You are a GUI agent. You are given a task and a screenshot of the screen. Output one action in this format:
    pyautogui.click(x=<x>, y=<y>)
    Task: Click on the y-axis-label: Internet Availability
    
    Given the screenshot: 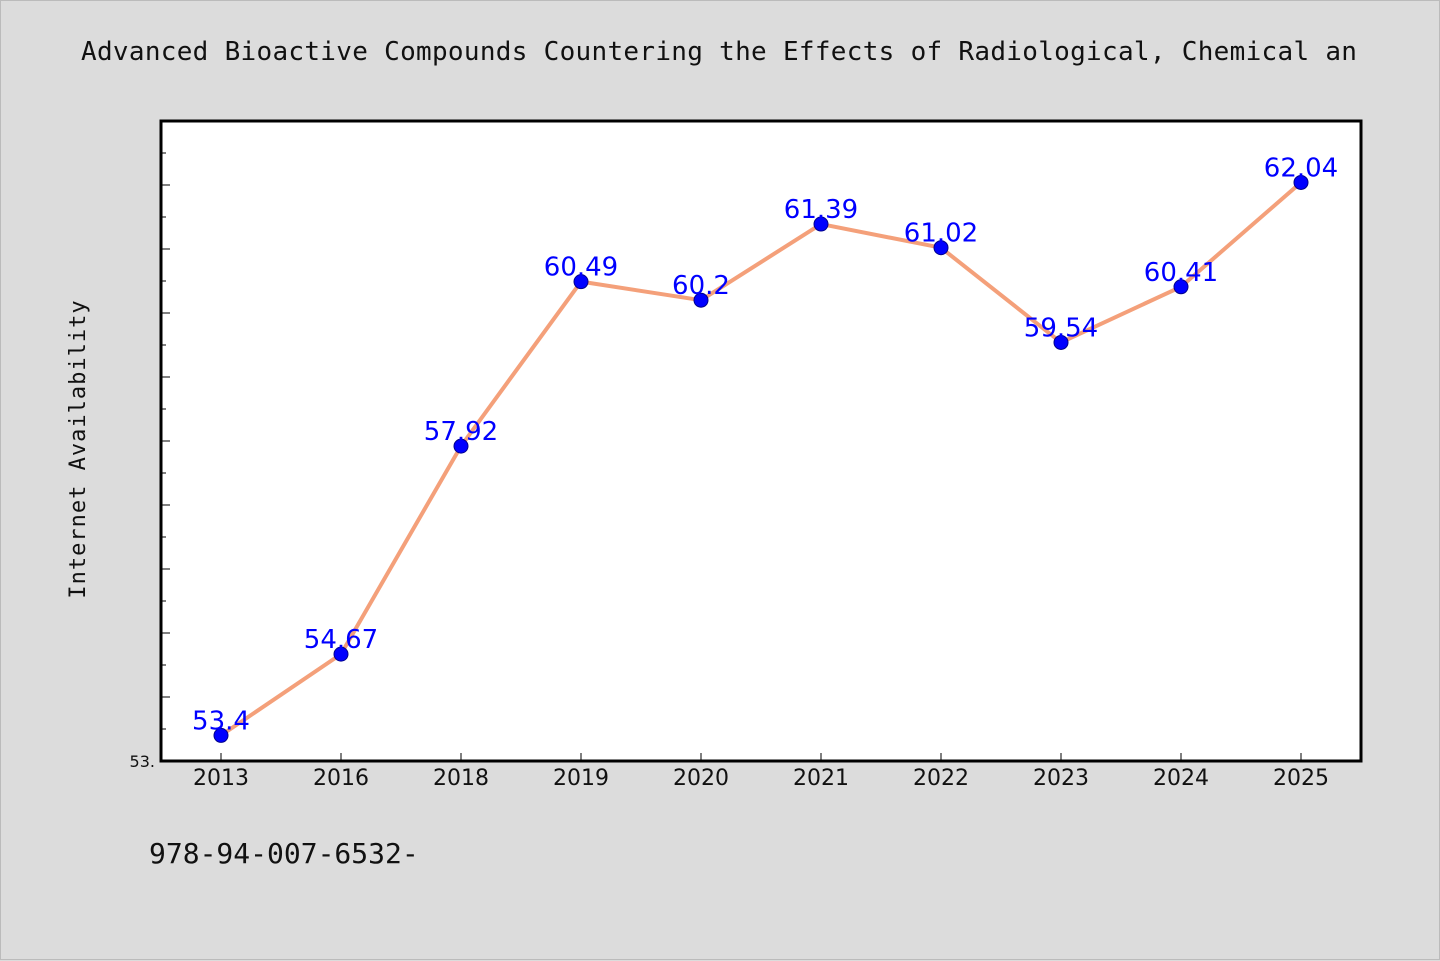 What is the action you would take?
    pyautogui.click(x=78, y=448)
    